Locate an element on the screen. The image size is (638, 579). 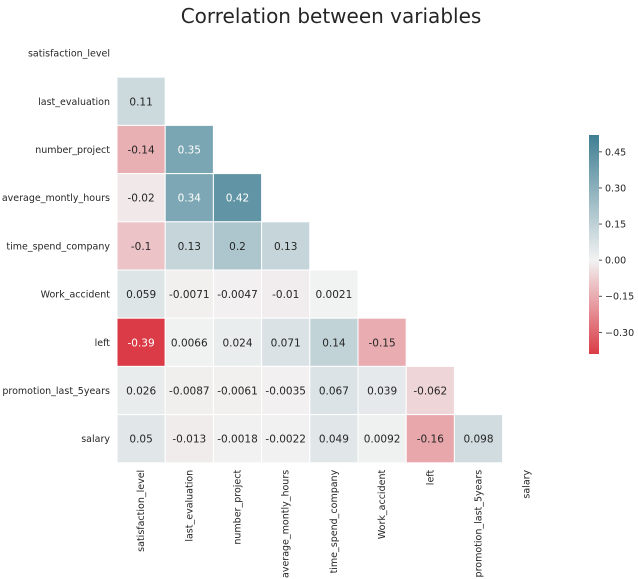
cell-value-label: -0.0071 is located at coordinates (189, 295).